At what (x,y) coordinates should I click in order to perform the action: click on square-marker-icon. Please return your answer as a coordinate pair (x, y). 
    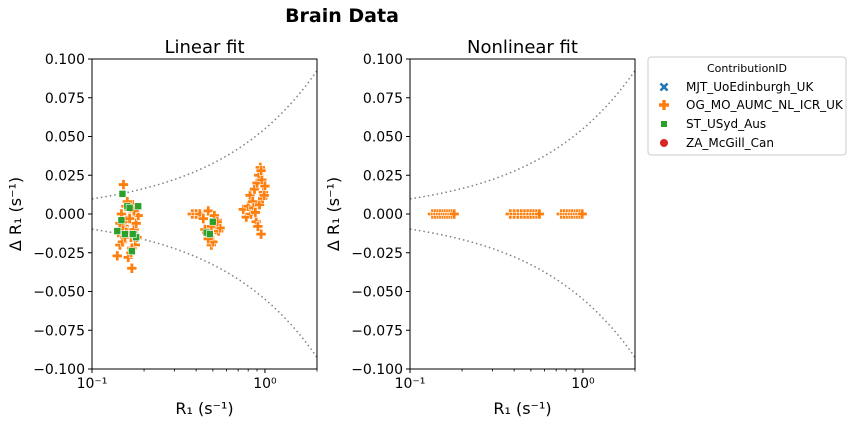
    Looking at the image, I should click on (664, 124).